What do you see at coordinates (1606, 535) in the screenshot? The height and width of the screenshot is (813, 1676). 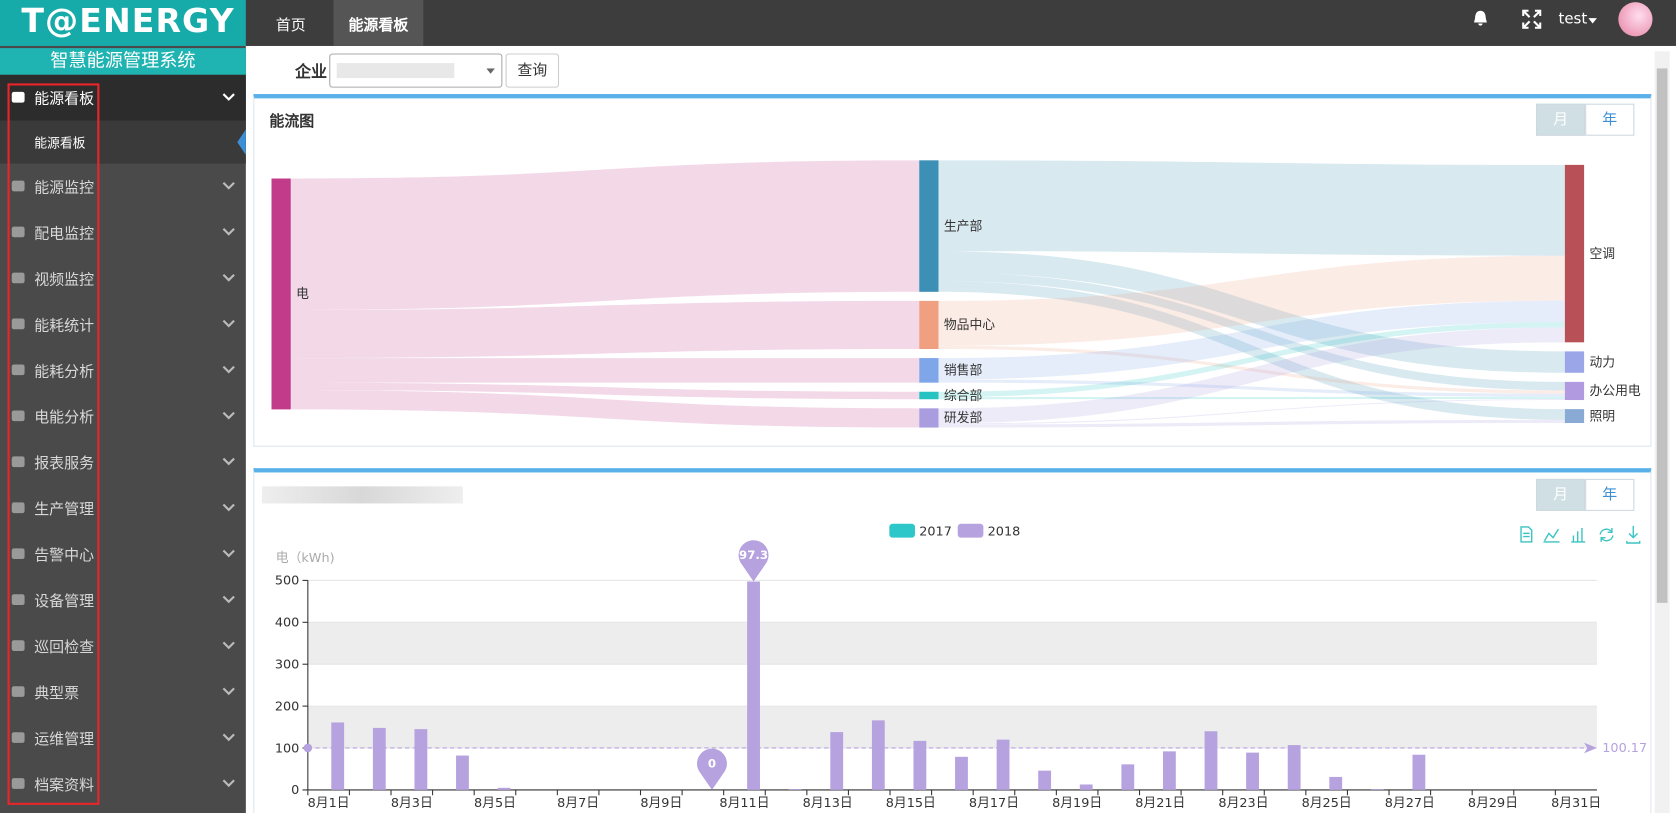 I see `tool-restore` at bounding box center [1606, 535].